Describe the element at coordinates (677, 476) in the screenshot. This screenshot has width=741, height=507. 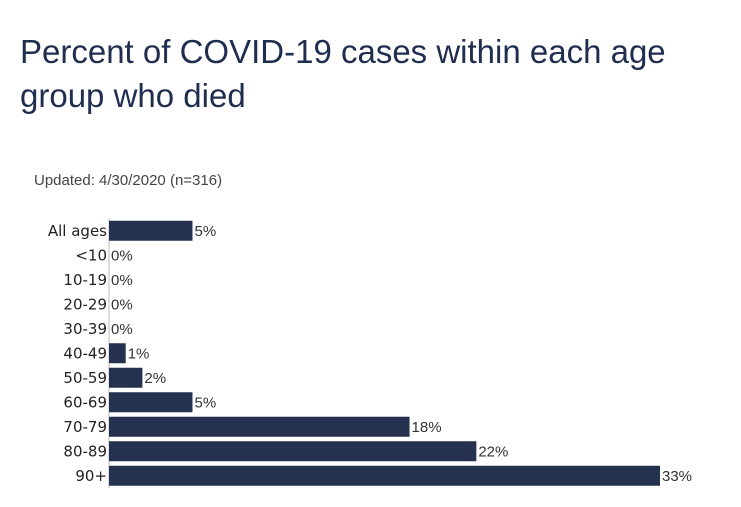
I see `value-label: 33%` at that location.